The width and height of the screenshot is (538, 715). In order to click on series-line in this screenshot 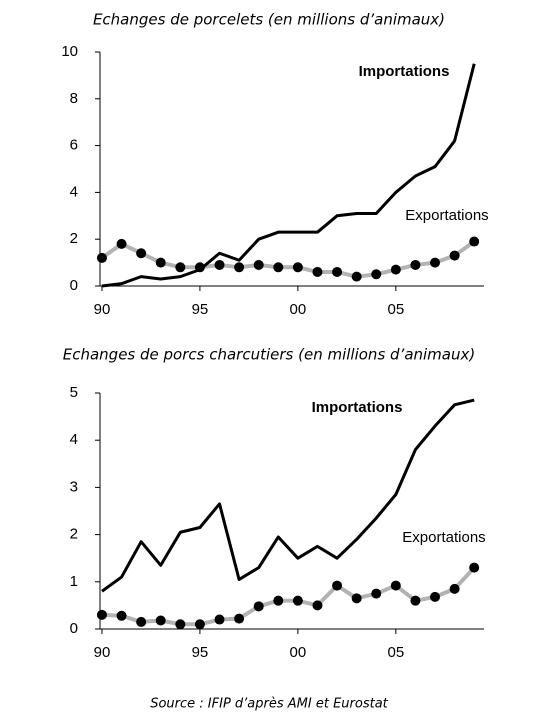, I will do `click(288, 596)`.